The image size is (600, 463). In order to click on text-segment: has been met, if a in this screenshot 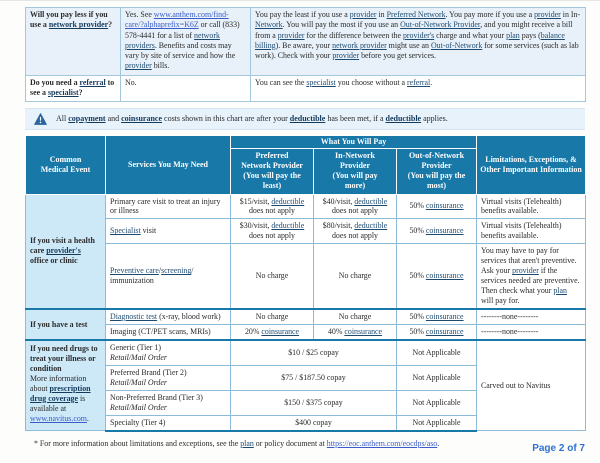, I will do `click(355, 119)`.